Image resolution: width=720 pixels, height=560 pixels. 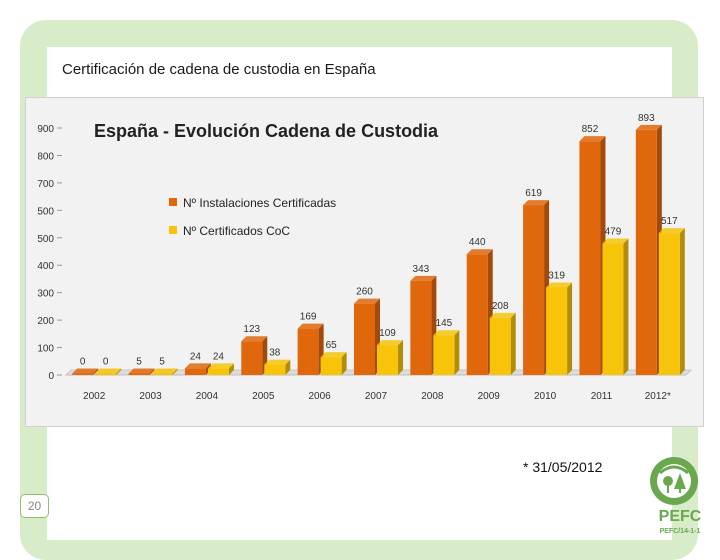 What do you see at coordinates (387, 333) in the screenshot?
I see `label-certificados: 109` at bounding box center [387, 333].